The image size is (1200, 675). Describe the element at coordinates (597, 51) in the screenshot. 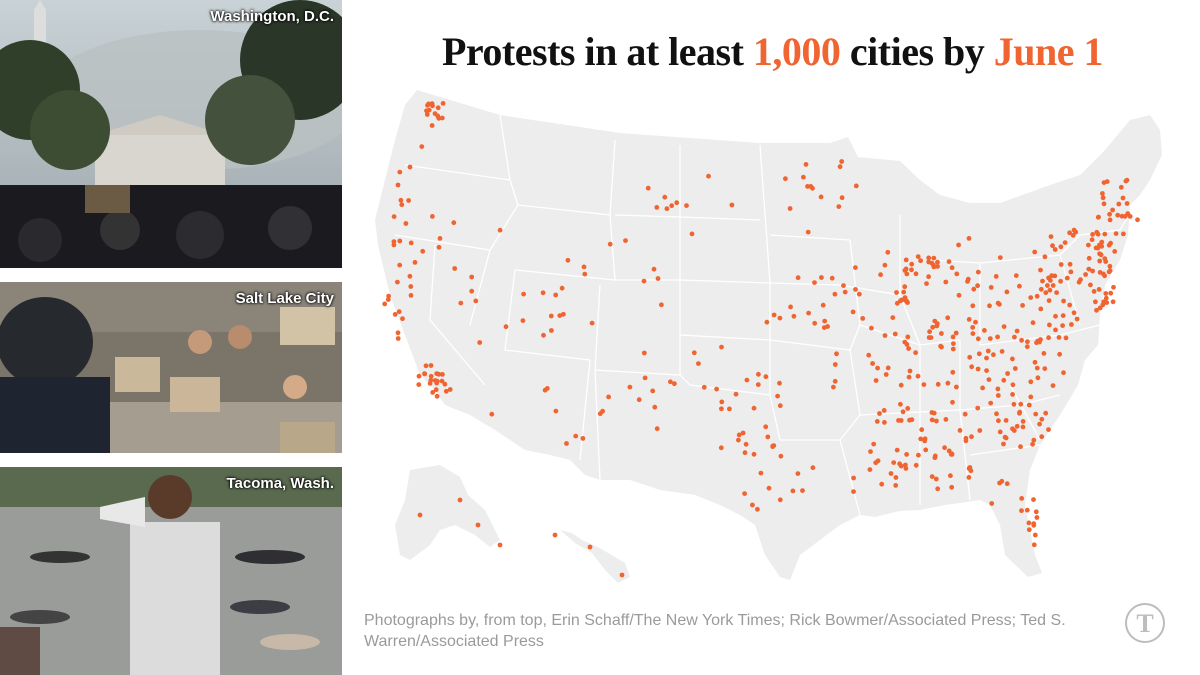

I see `title-prefix: Protests in at least` at that location.